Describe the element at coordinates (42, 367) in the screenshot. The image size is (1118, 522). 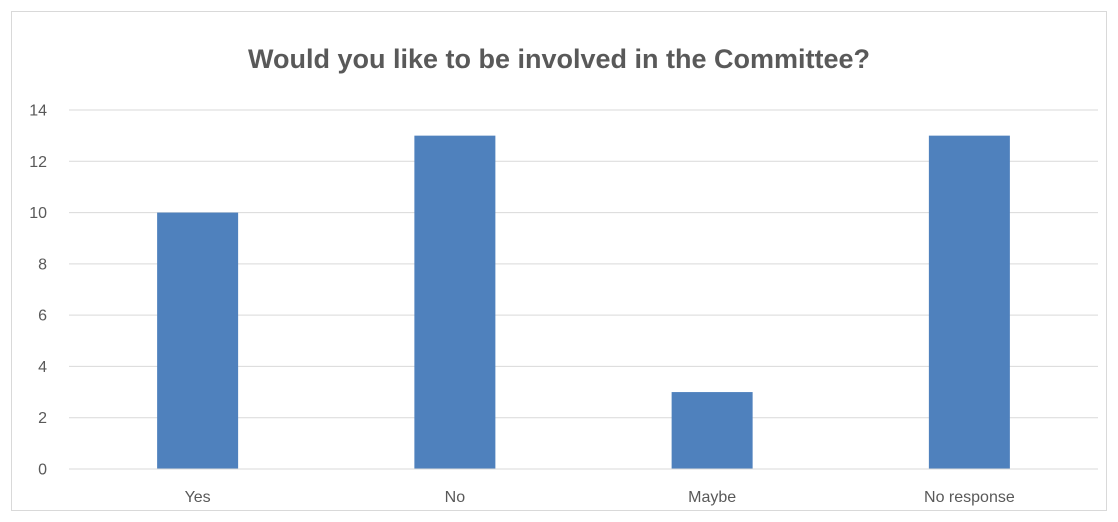
I see `y-tick-label-4: 4` at that location.